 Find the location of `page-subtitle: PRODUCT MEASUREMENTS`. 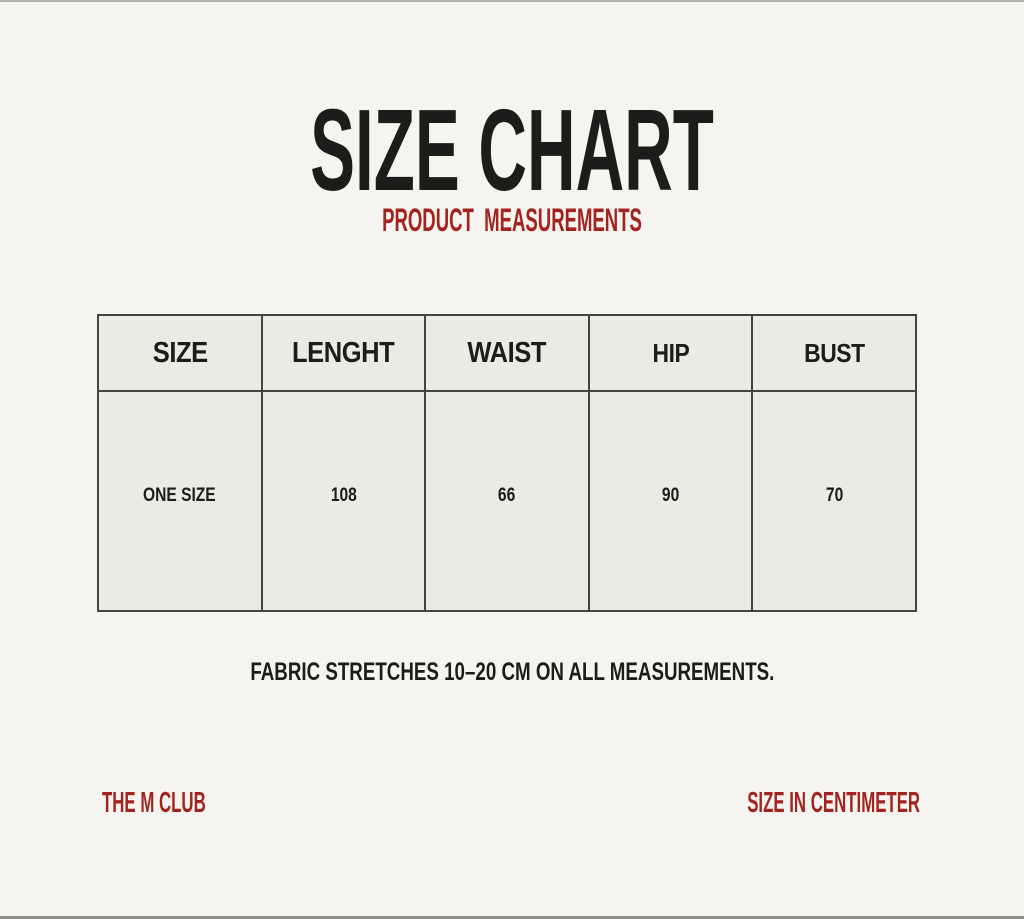

page-subtitle: PRODUCT MEASUREMENTS is located at coordinates (512, 220).